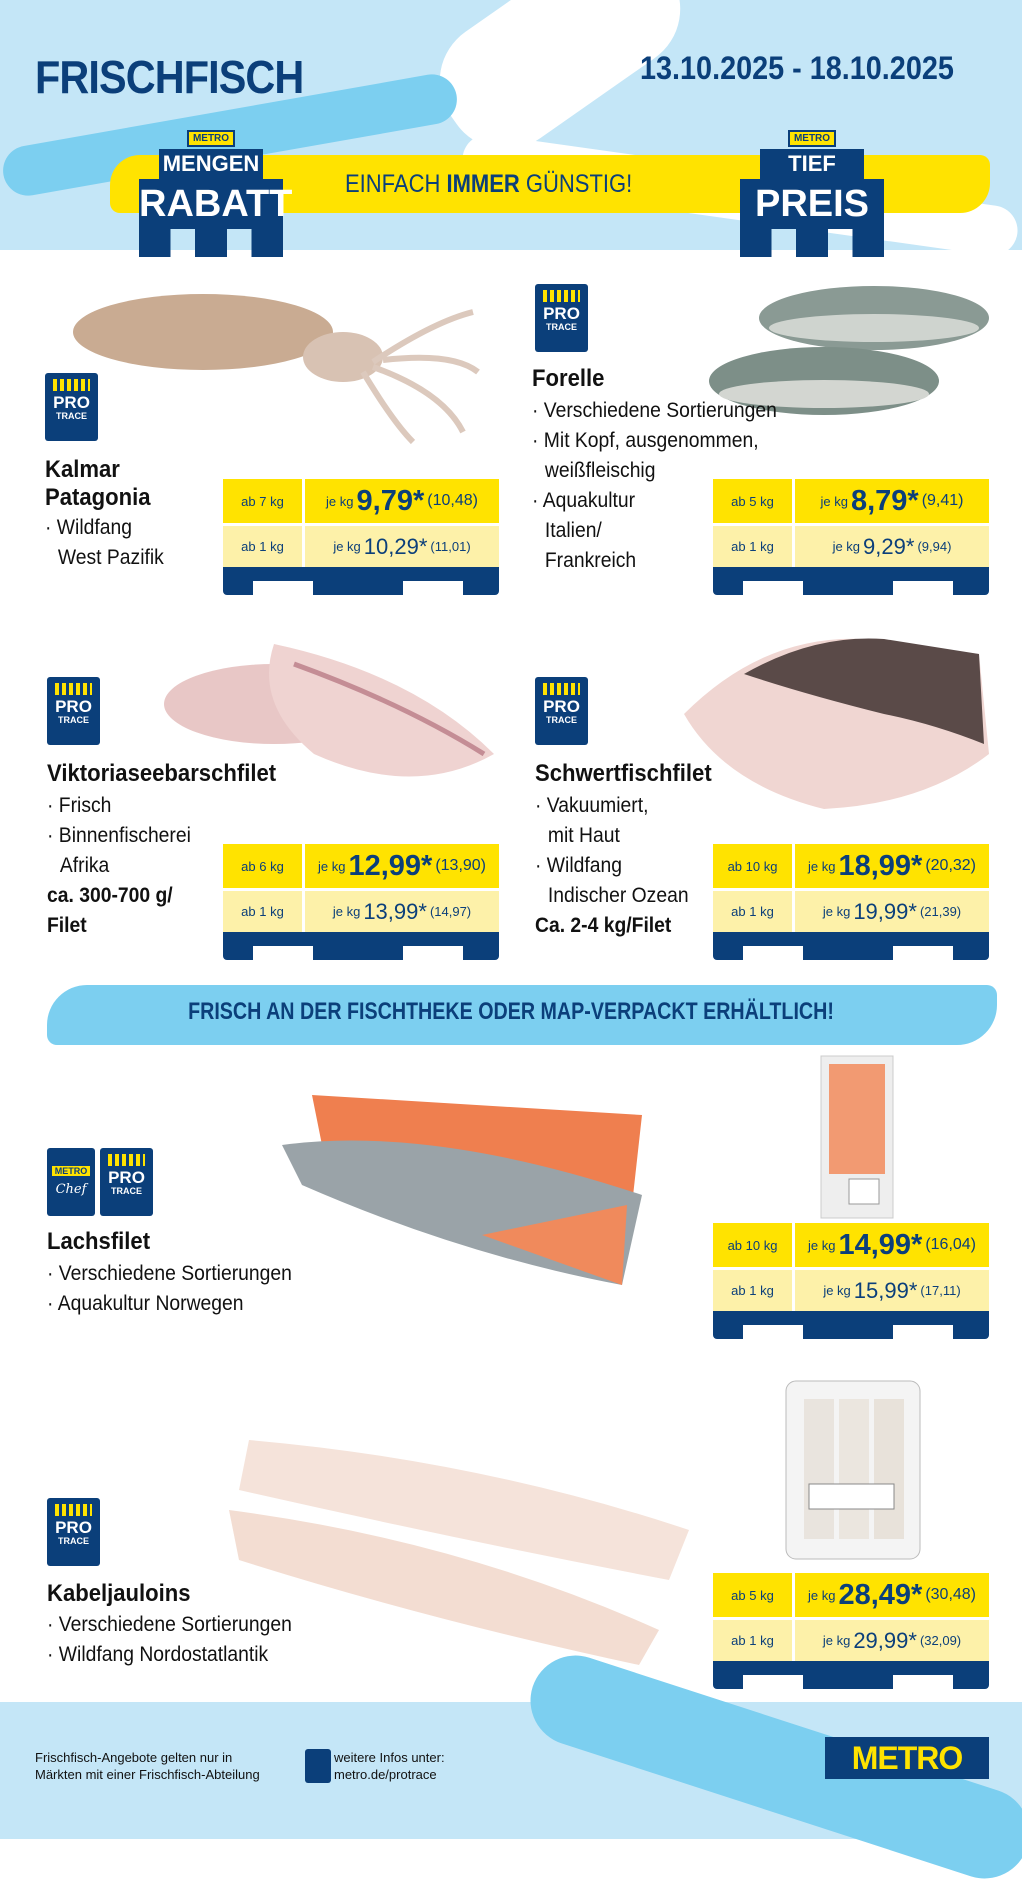 This screenshot has height=1890, width=1022. What do you see at coordinates (568, 378) in the screenshot?
I see `product-name: Forelle` at bounding box center [568, 378].